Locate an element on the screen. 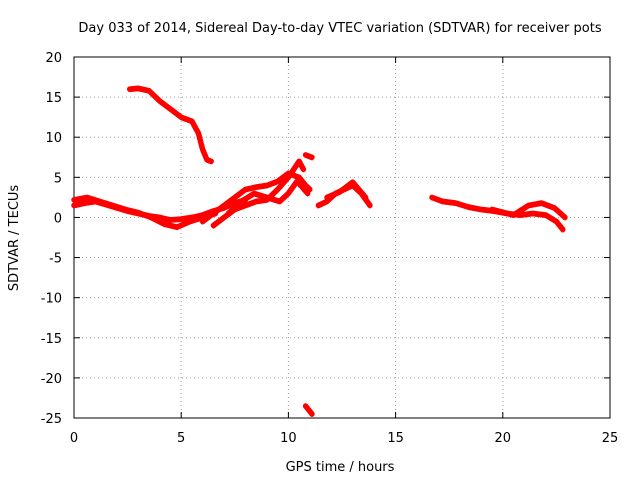 The width and height of the screenshot is (640, 480). y-tick-labels: -25 -20 -15 -10 -5 0 5 10 15 20 is located at coordinates (51, 239).